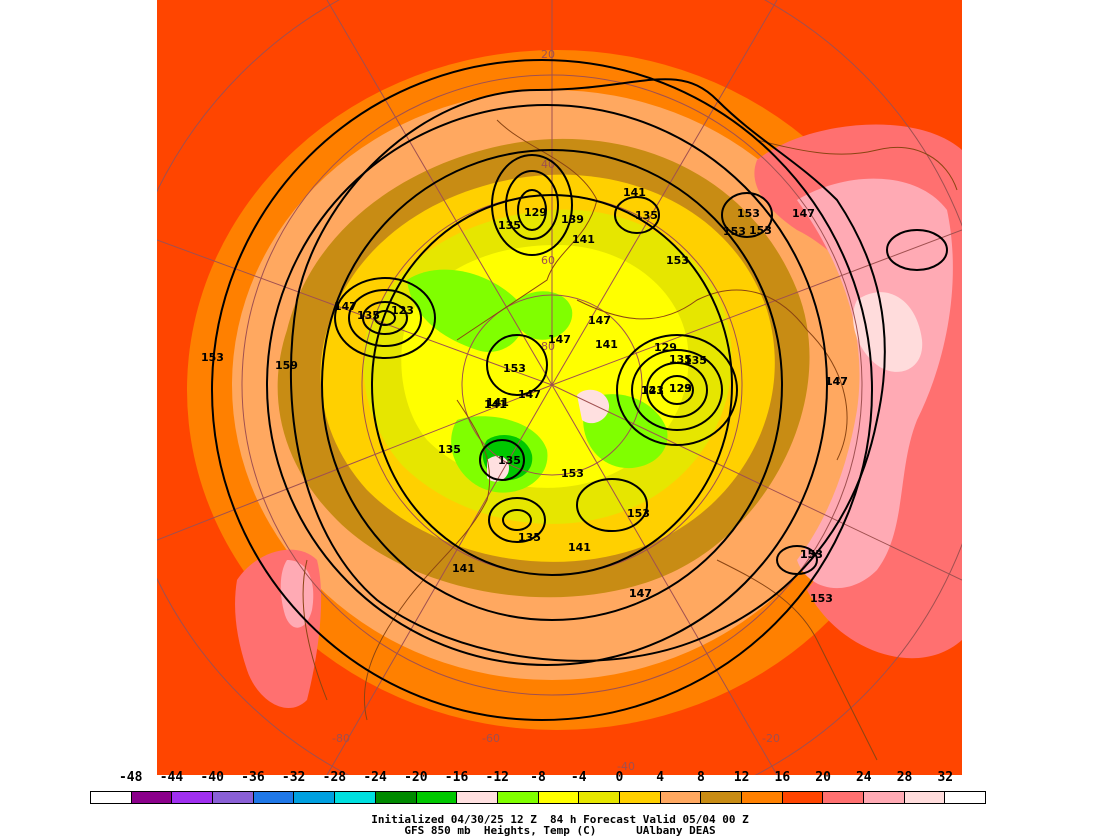  What do you see at coordinates (375, 777) in the screenshot?
I see `legend-tick-label: -24` at bounding box center [375, 777].